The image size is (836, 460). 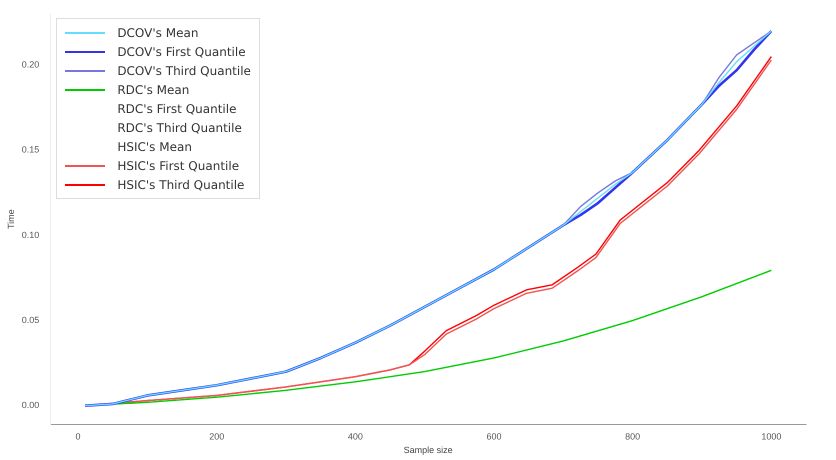 What do you see at coordinates (154, 147) in the screenshot?
I see `text: HSIC's Mean` at bounding box center [154, 147].